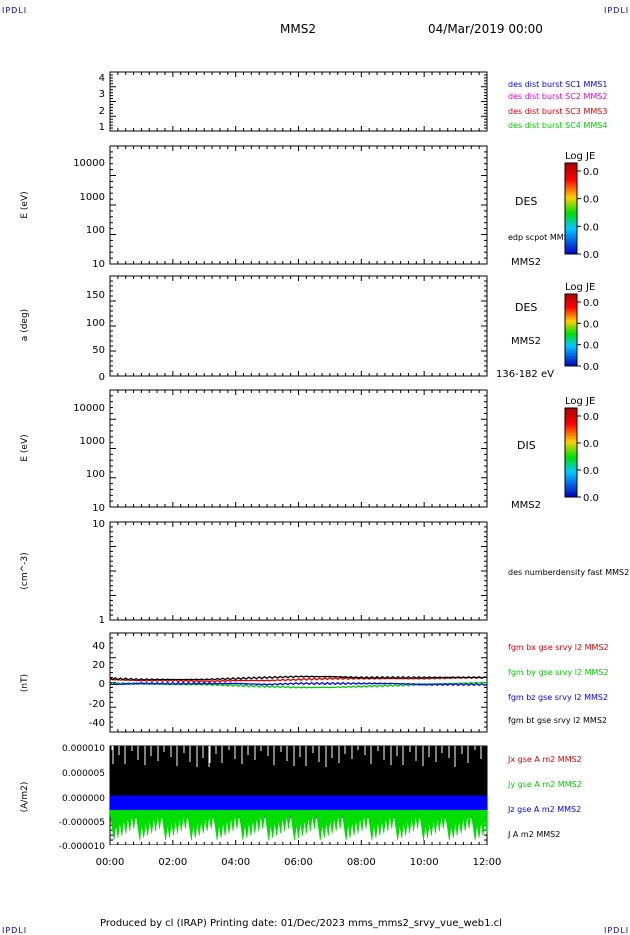  What do you see at coordinates (533, 834) in the screenshot?
I see `legend-entry: J A m2 MMS2` at bounding box center [533, 834].